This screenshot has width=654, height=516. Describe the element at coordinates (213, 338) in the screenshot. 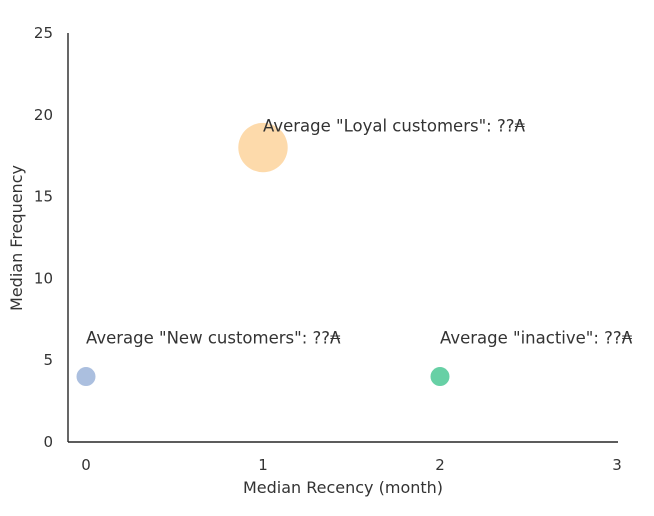

I see `point-label-0: Average "New customers": ??₳` at that location.